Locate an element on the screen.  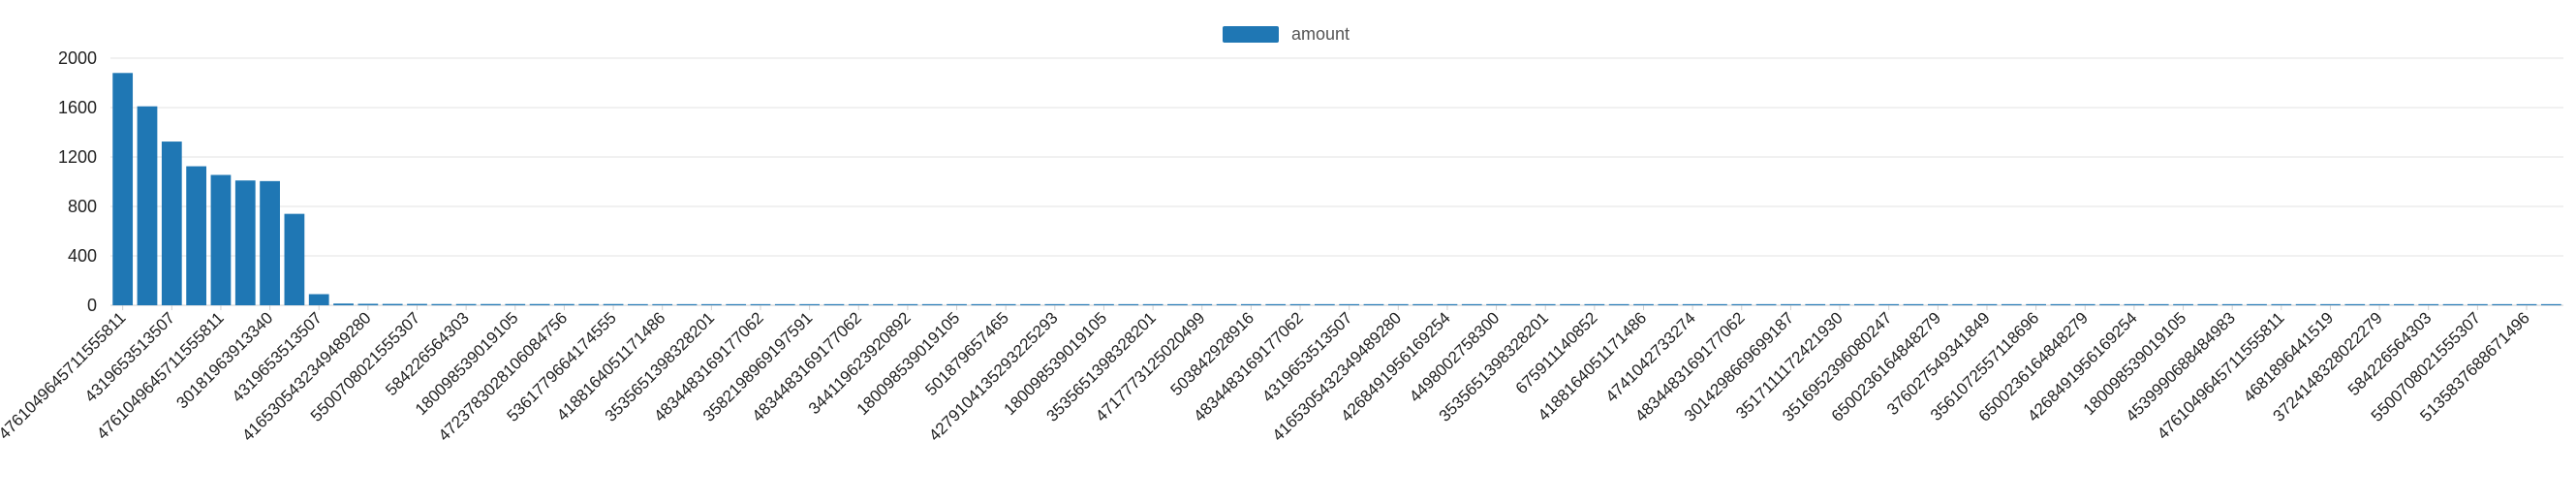
legend-swatch-amount is located at coordinates (1251, 34).